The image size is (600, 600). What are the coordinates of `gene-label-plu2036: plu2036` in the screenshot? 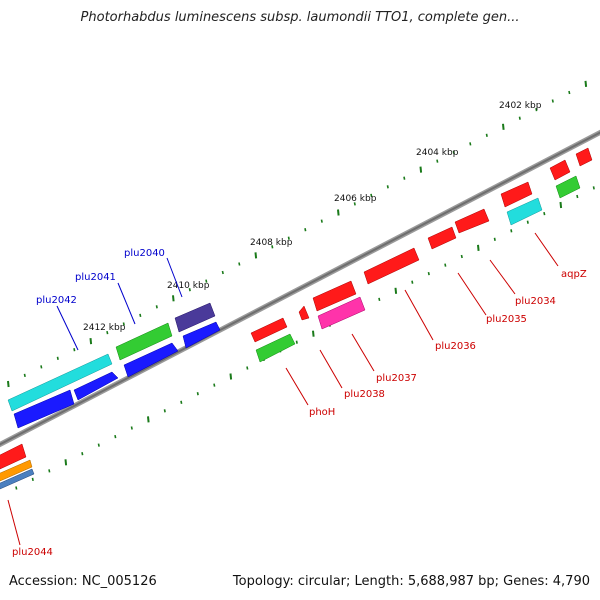 It's located at (455, 346).